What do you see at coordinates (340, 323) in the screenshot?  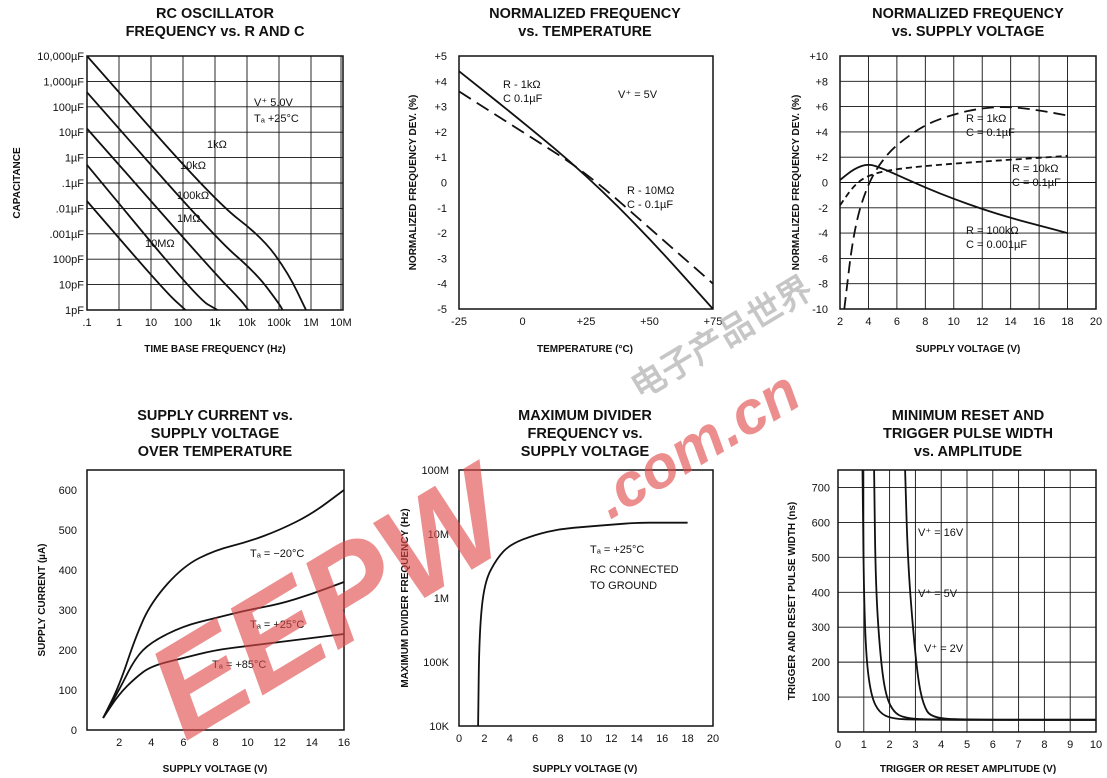 I see `x-tick-label: 10M` at bounding box center [340, 323].